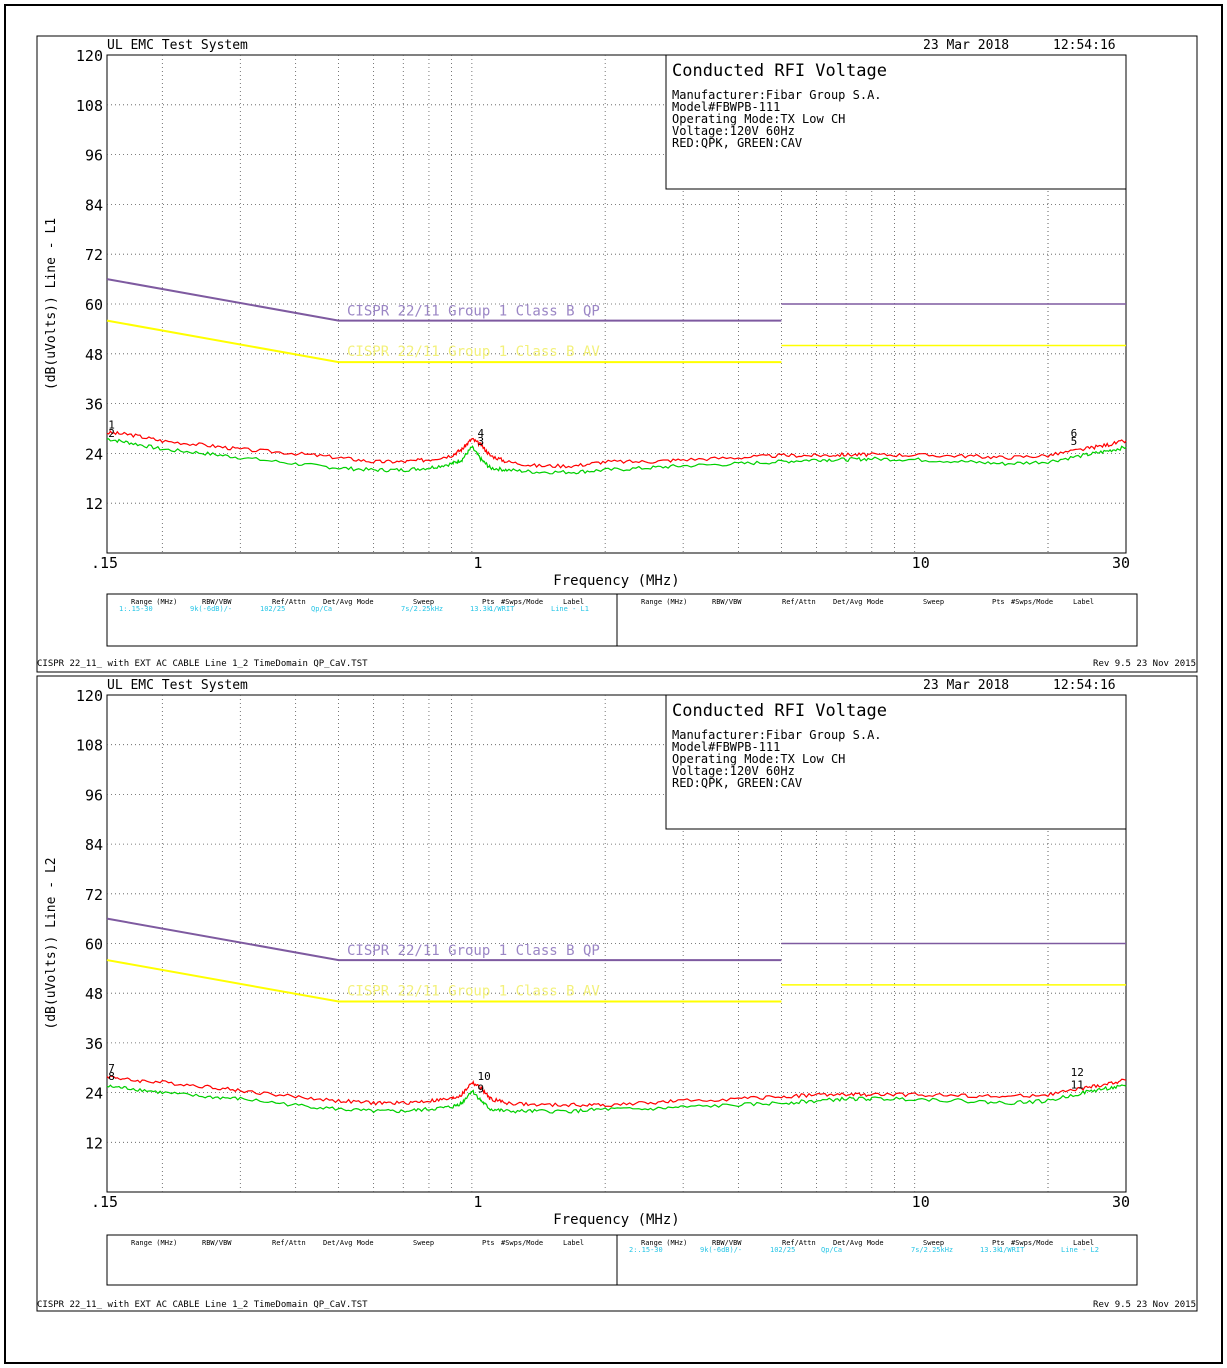 The image size is (1227, 1368). Describe the element at coordinates (1074, 441) in the screenshot. I see `marker-label: 5` at that location.